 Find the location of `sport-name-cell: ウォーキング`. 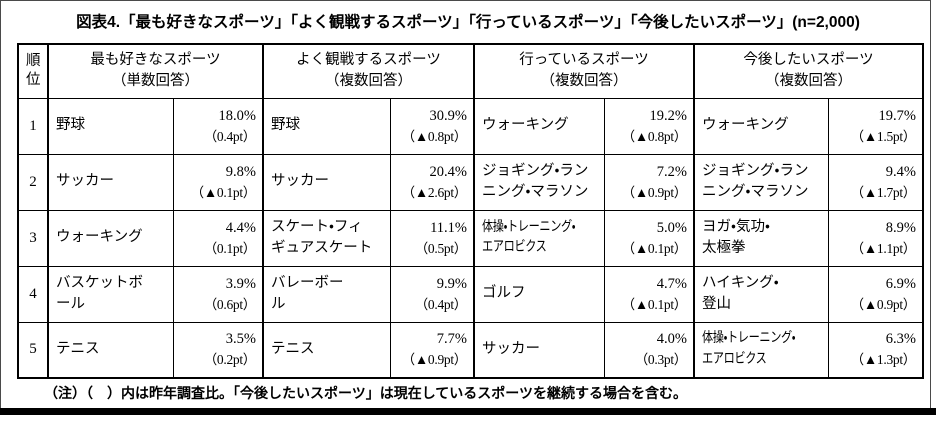

sport-name-cell: ウォーキング is located at coordinates (539, 126).